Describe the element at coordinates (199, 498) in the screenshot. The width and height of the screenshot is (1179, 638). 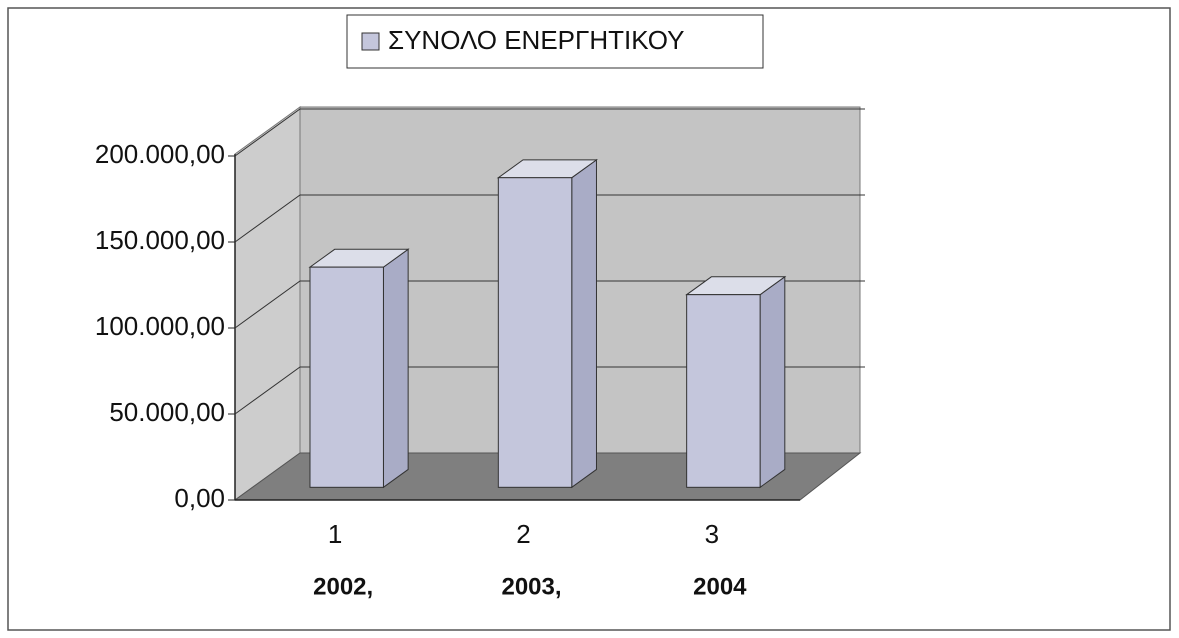
I see `y-tick-label: 0,00` at that location.